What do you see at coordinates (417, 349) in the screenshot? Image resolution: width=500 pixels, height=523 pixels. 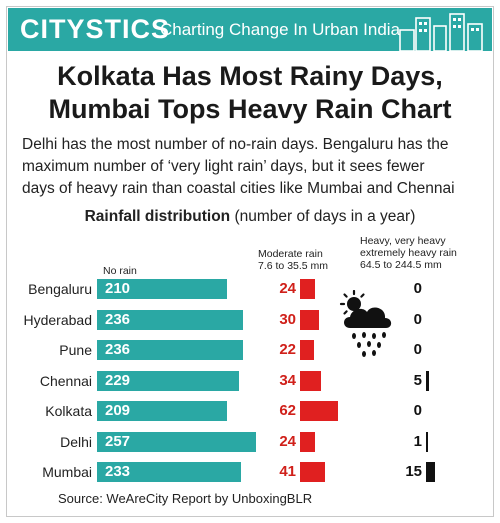 I see `heavy-value-pune: 0` at bounding box center [417, 349].